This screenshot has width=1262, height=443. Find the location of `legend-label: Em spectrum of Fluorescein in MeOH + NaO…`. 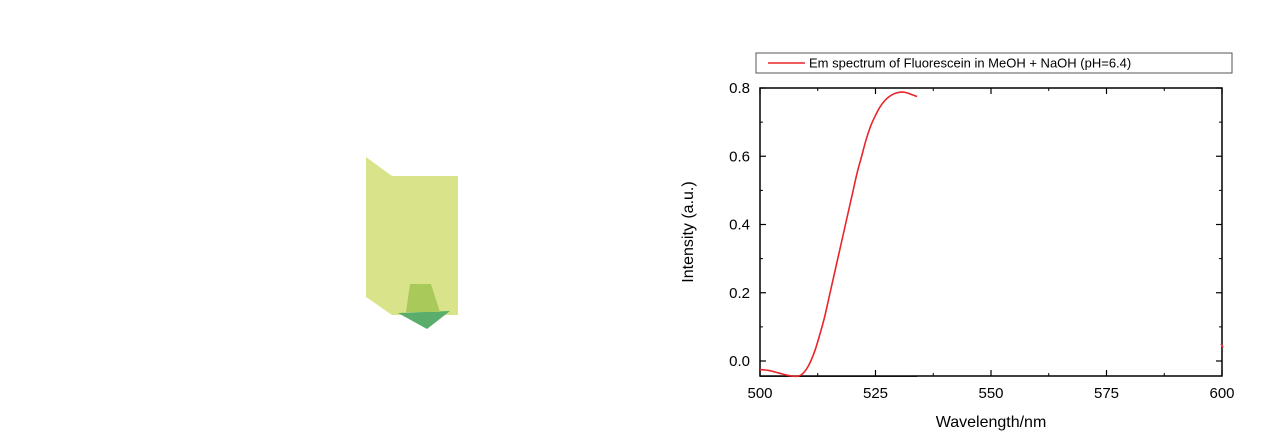

legend-label: Em spectrum of Fluorescein in MeOH + NaO… is located at coordinates (970, 63).